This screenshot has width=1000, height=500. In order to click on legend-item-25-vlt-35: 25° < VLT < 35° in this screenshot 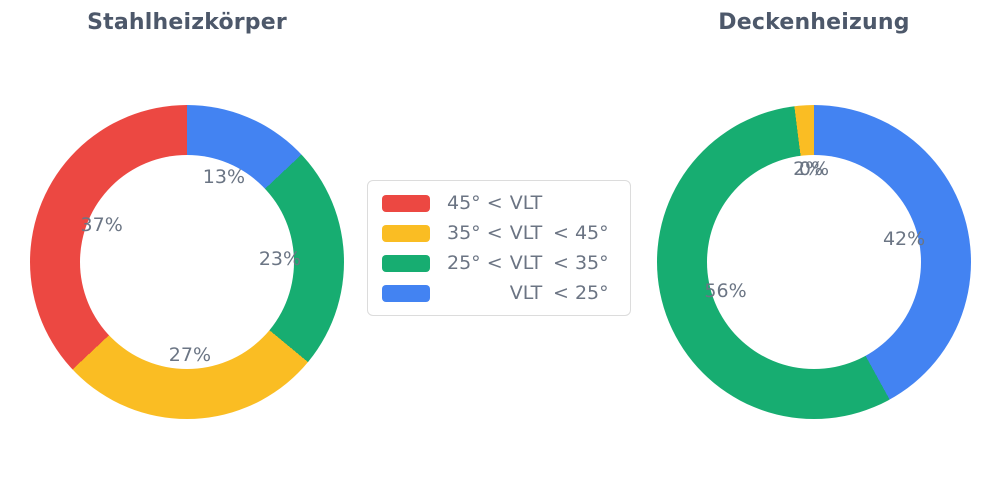, I will do `click(499, 263)`.